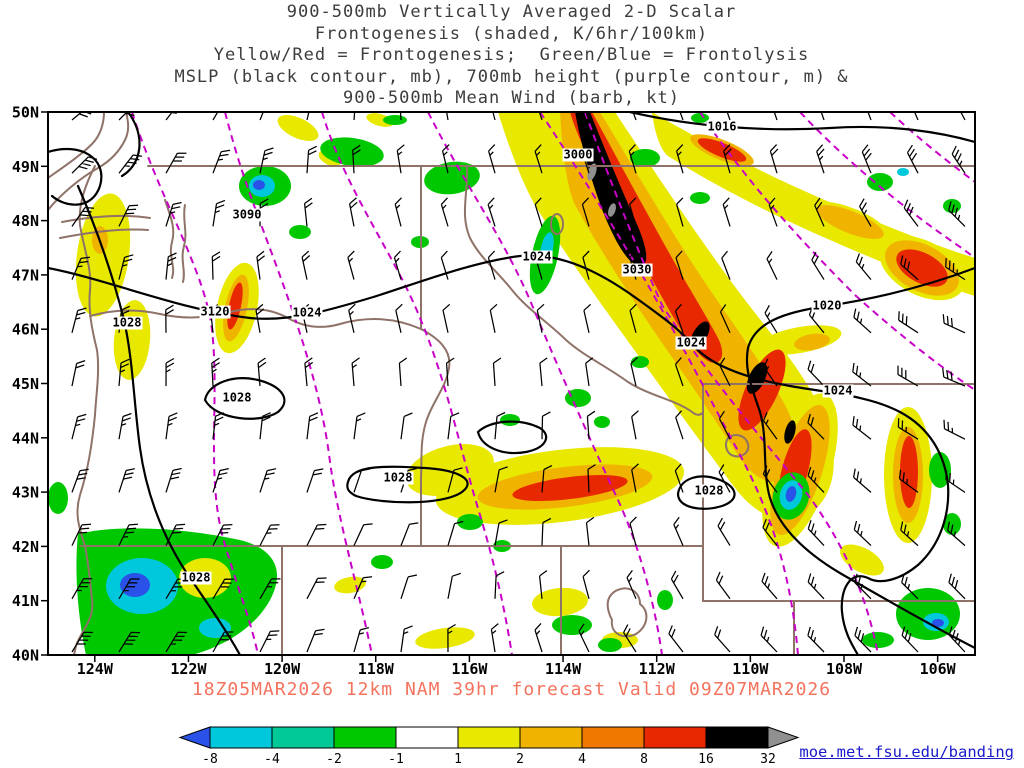  What do you see at coordinates (25, 493) in the screenshot?
I see `y-axis-label: 43N` at bounding box center [25, 493].